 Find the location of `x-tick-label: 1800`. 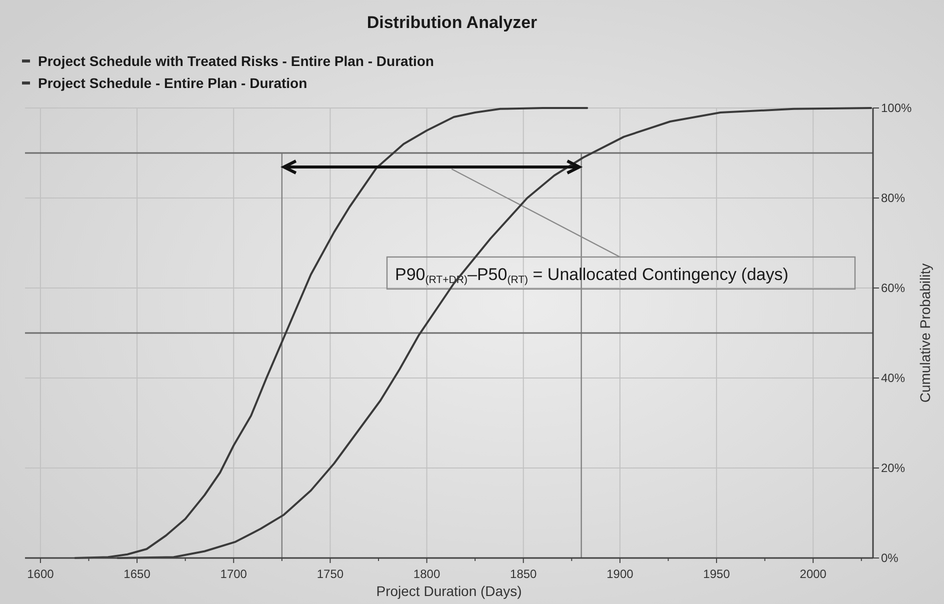

x-tick-label: 1800 is located at coordinates (426, 574).